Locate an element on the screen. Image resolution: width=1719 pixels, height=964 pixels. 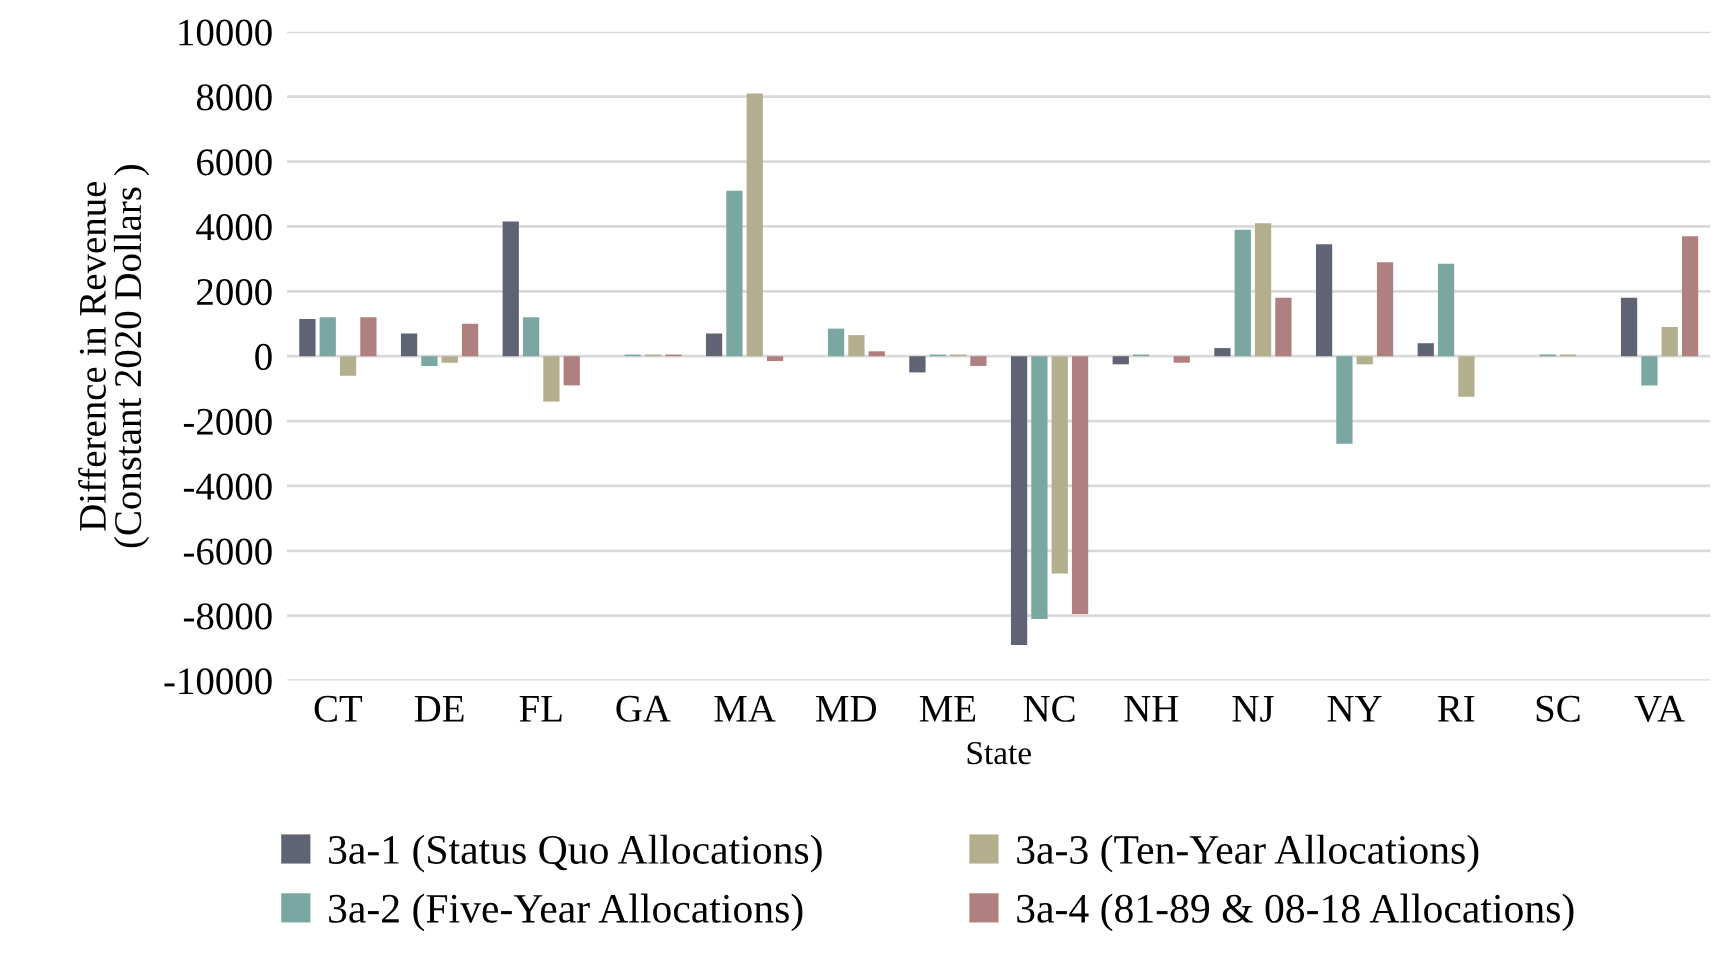
y-tick-label: 2000 is located at coordinates (234, 292).